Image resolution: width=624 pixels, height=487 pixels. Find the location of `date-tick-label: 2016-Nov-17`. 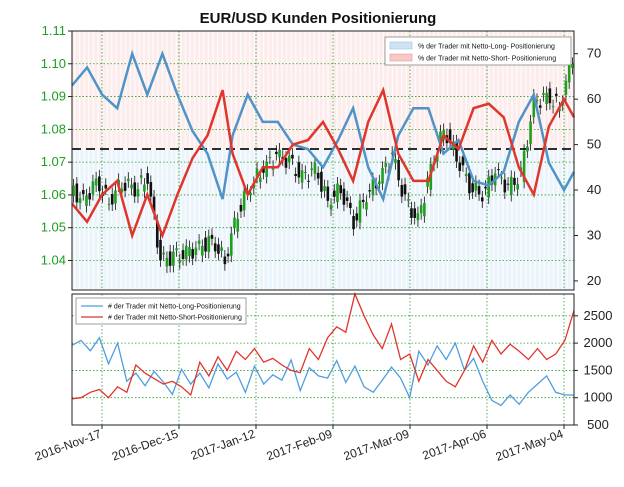

date-tick-label: 2016-Nov-17 is located at coordinates (68, 445).